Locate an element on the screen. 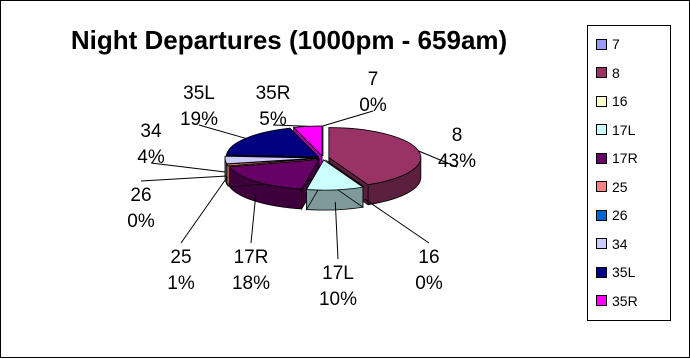 This screenshot has width=690, height=359. legend-label: 7 is located at coordinates (616, 44).